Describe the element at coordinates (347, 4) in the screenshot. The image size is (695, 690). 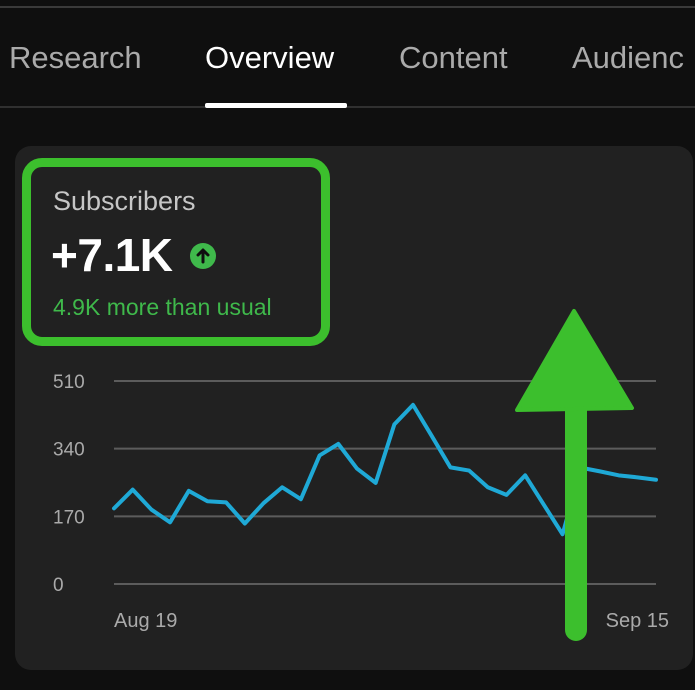
I see `top-divider` at that location.